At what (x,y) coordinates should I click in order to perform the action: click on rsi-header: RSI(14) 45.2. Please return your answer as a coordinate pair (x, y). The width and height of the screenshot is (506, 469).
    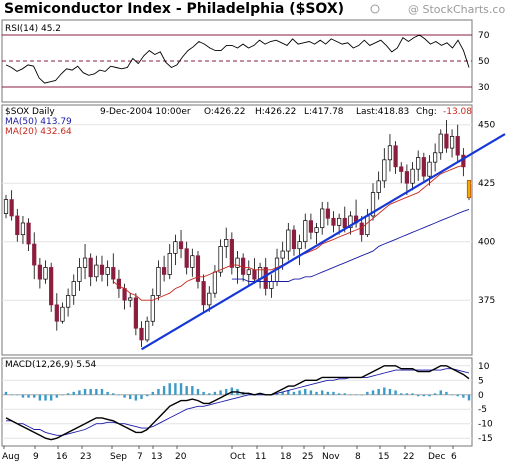
    Looking at the image, I should click on (33, 29).